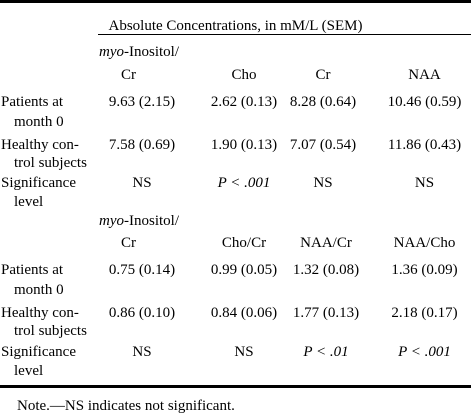 The image size is (471, 419). Describe the element at coordinates (142, 145) in the screenshot. I see `cell: 7.58 (0.69)` at that location.